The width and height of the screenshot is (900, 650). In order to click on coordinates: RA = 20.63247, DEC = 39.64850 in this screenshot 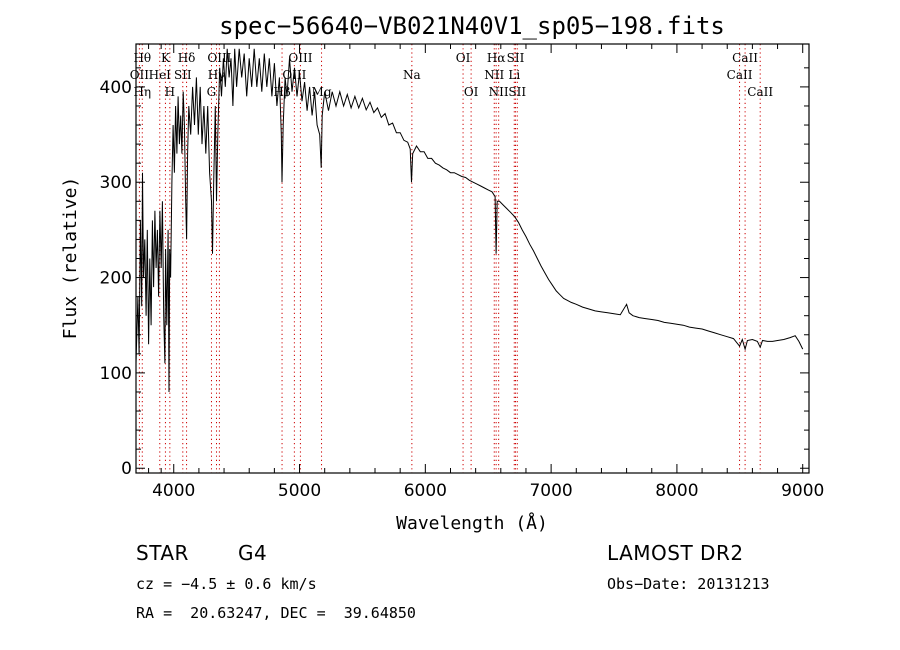, I will do `click(276, 613)`.